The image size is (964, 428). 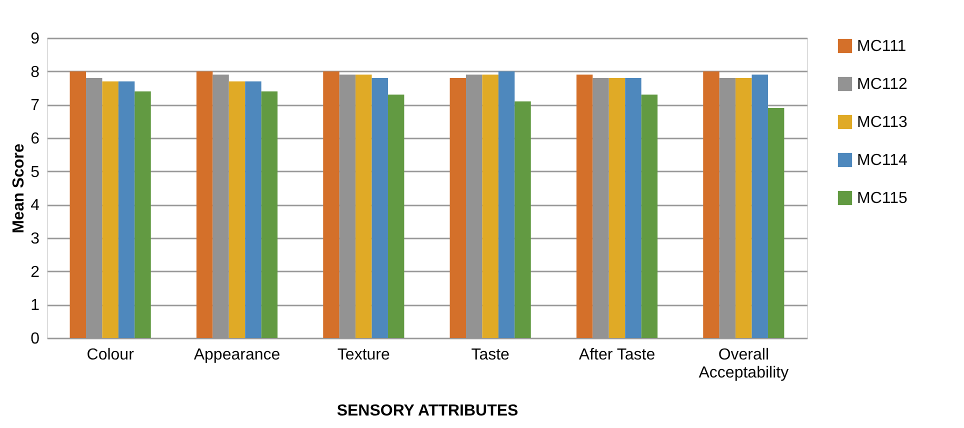 I want to click on y-tick-label: 6, so click(x=35, y=139).